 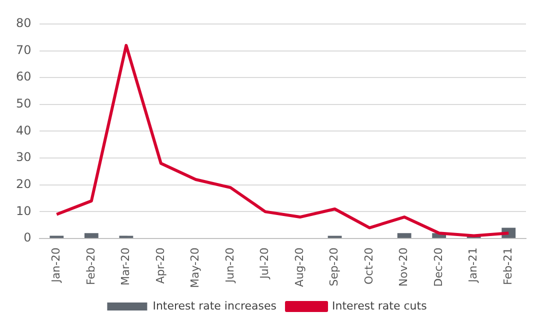 What do you see at coordinates (28, 237) in the screenshot?
I see `y-tick-label: 0` at bounding box center [28, 237].